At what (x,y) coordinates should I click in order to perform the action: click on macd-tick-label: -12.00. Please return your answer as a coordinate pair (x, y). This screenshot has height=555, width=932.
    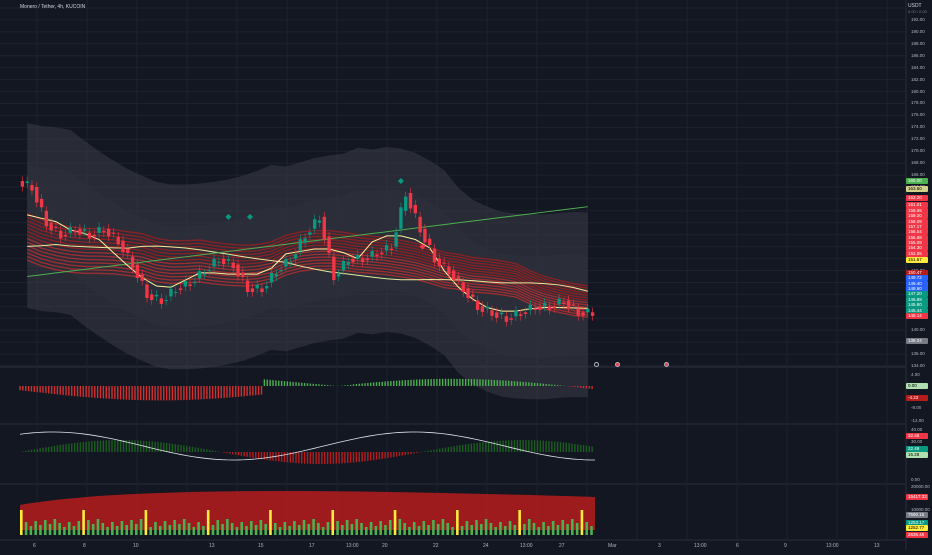
    Looking at the image, I should click on (917, 420).